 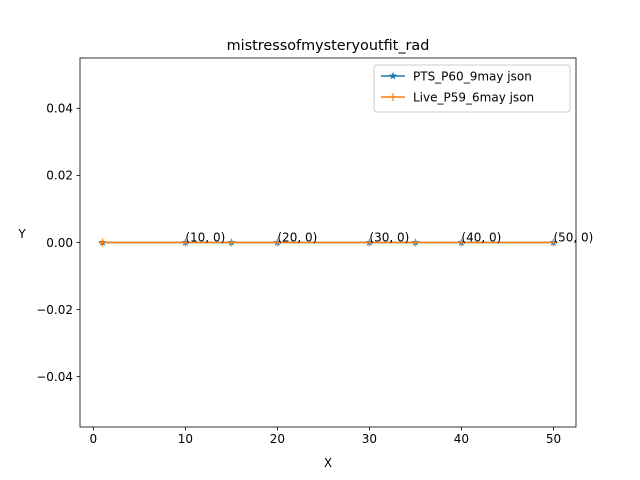 What do you see at coordinates (461, 439) in the screenshot?
I see `x-tick-label: 40` at bounding box center [461, 439].